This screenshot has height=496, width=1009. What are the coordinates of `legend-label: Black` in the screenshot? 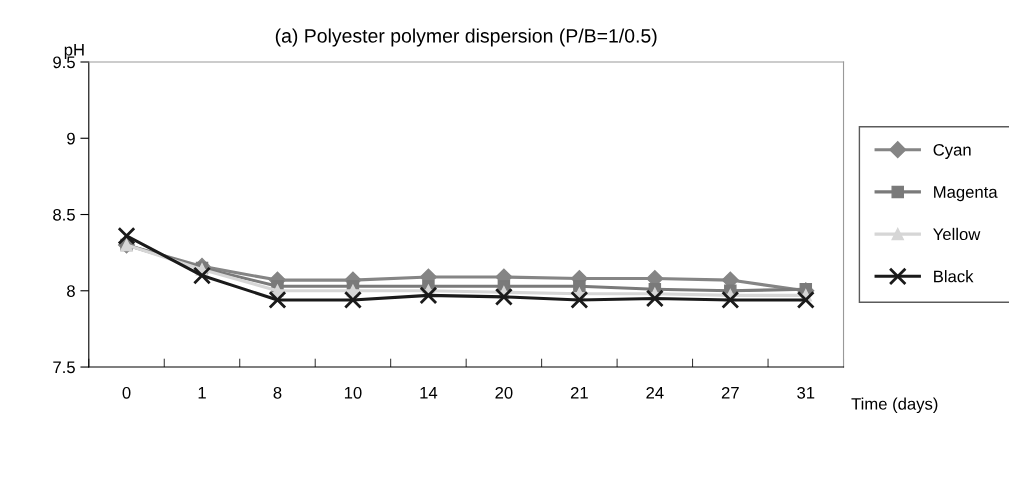 It's located at (954, 276).